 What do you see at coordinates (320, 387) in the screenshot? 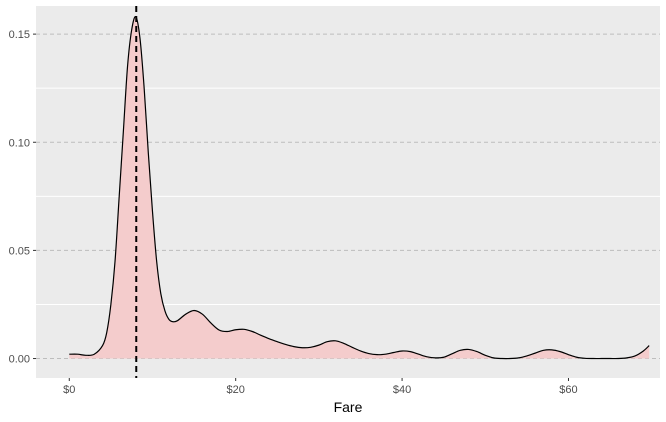
I see `x-axis: $0 $20 $40 $60` at bounding box center [320, 387].